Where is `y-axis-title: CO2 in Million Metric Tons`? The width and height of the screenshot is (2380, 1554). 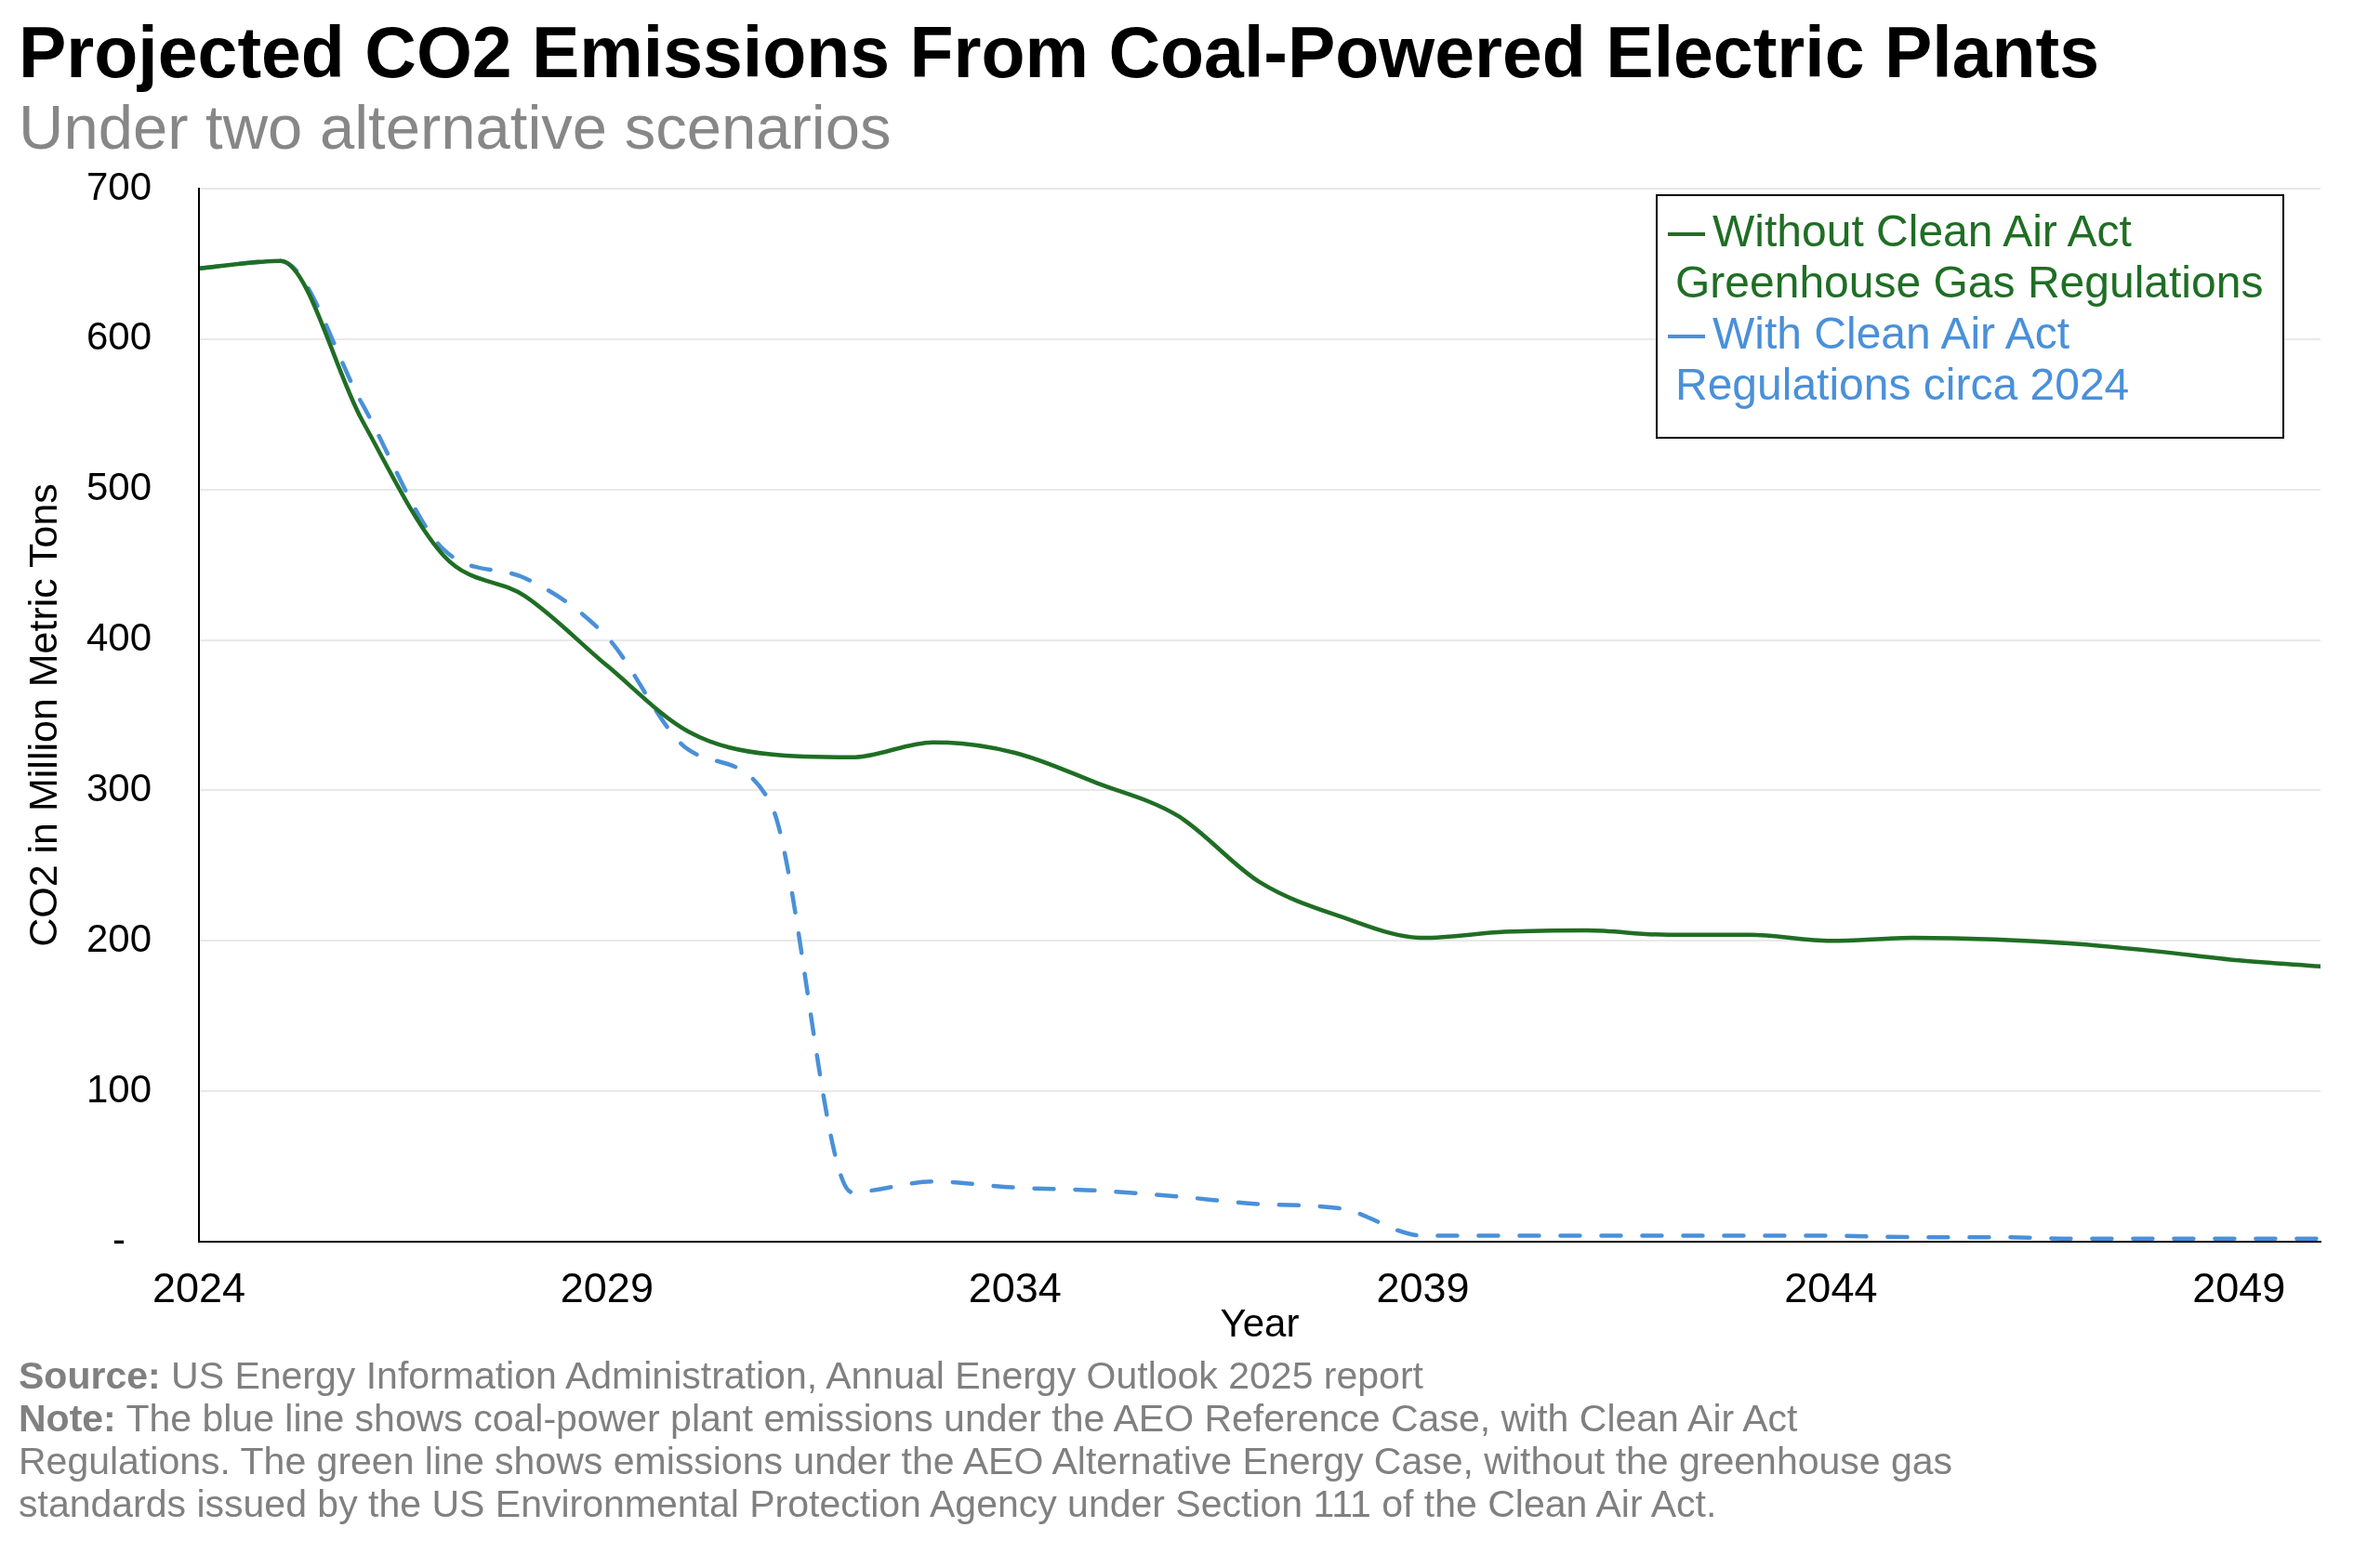
y-axis-title: CO2 in Million Metric Tons is located at coordinates (42, 715).